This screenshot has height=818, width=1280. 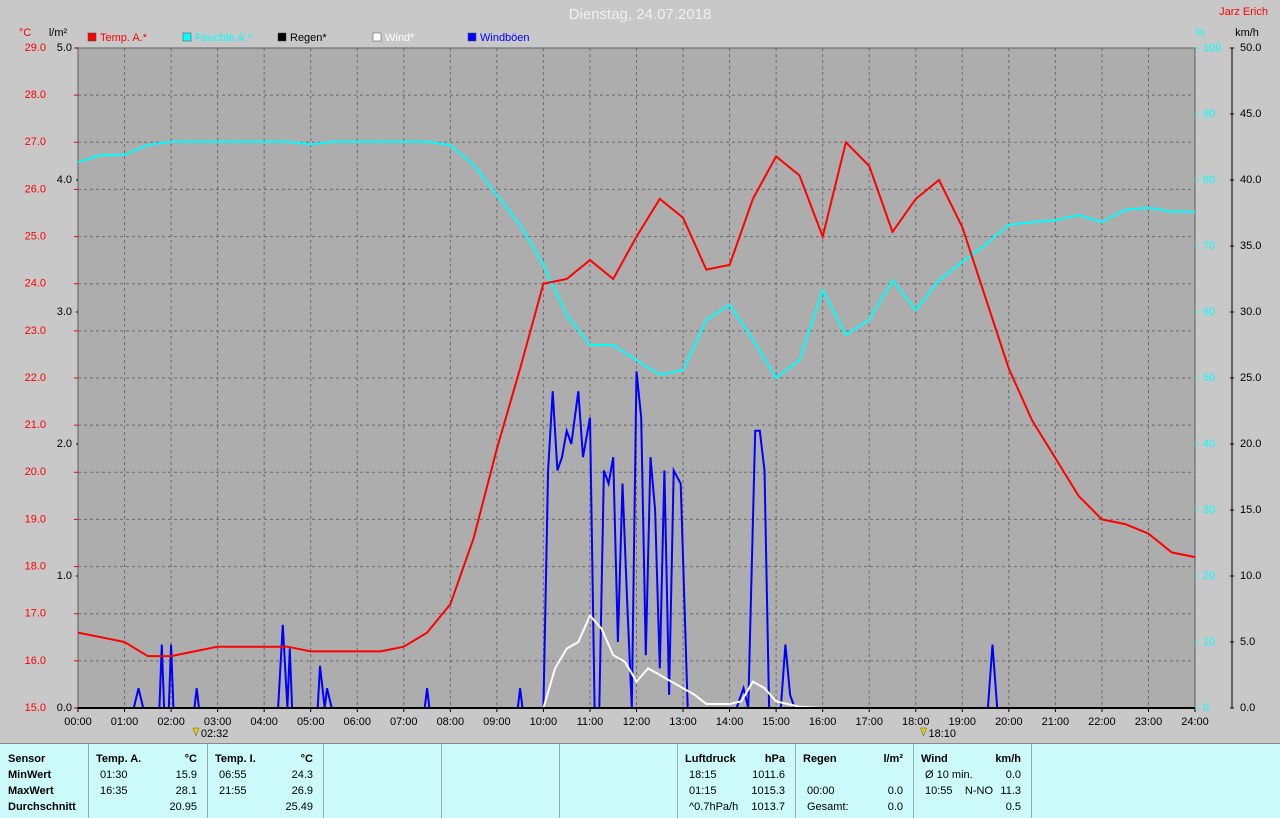 I want to click on column-title: Regen, so click(x=820, y=759).